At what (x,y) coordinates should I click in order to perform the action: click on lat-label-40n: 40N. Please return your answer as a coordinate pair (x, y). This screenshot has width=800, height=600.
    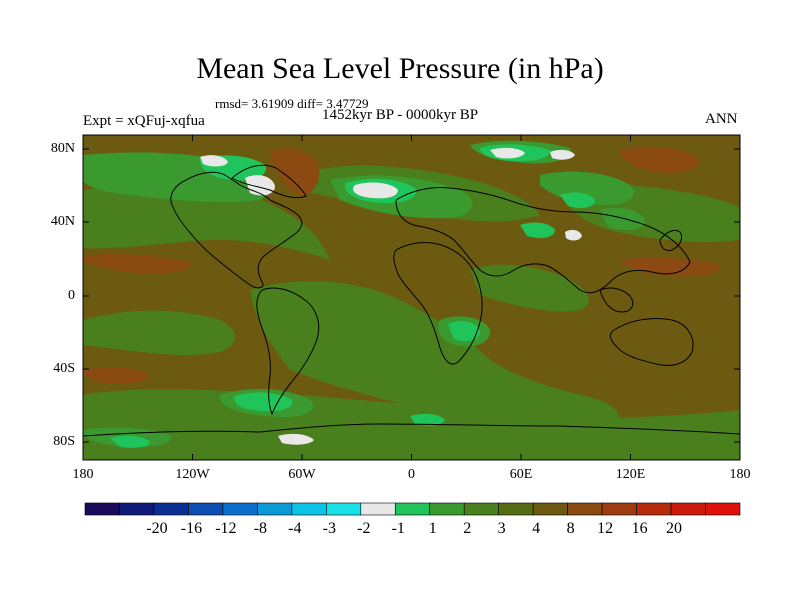
    Looking at the image, I should click on (62, 221).